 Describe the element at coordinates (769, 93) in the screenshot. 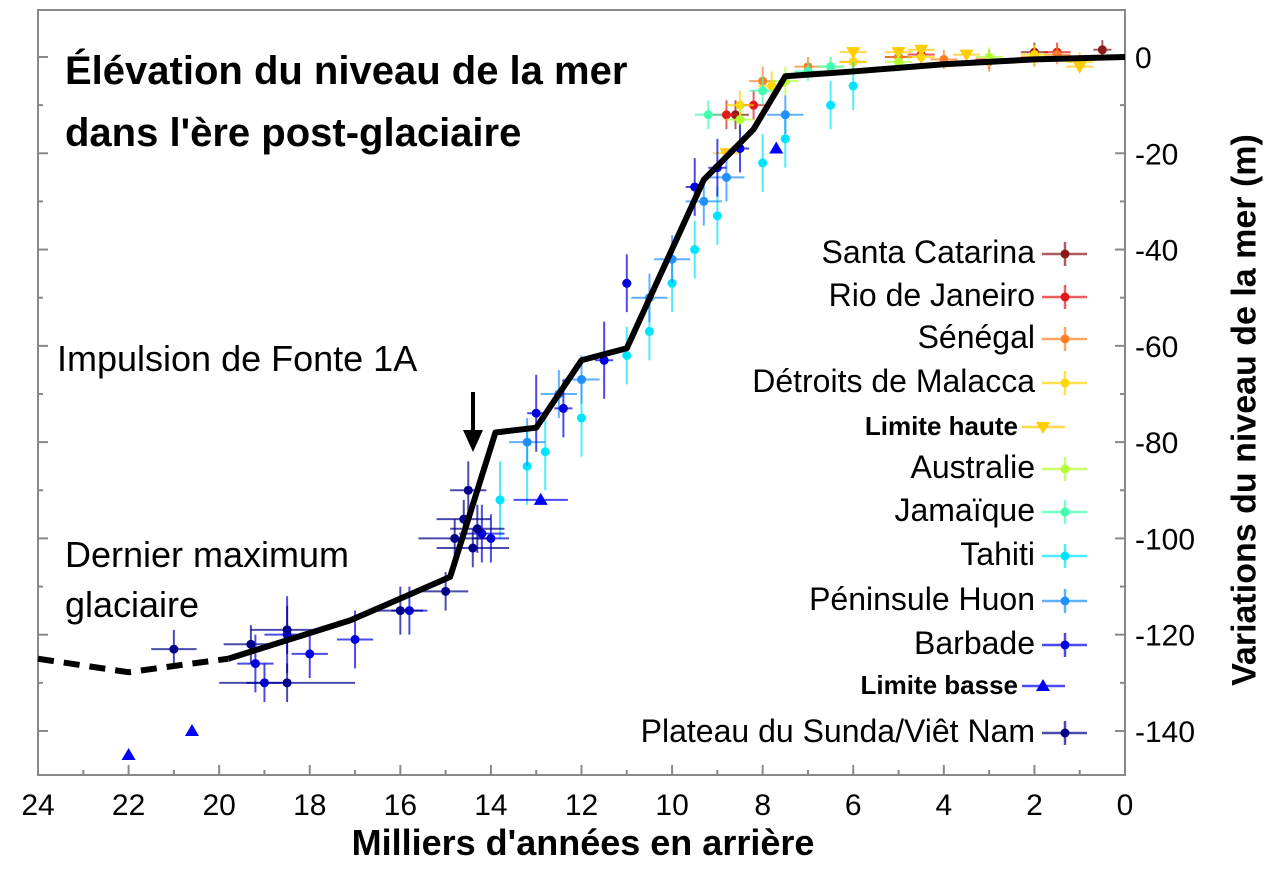

I see `series-jama-que` at that location.